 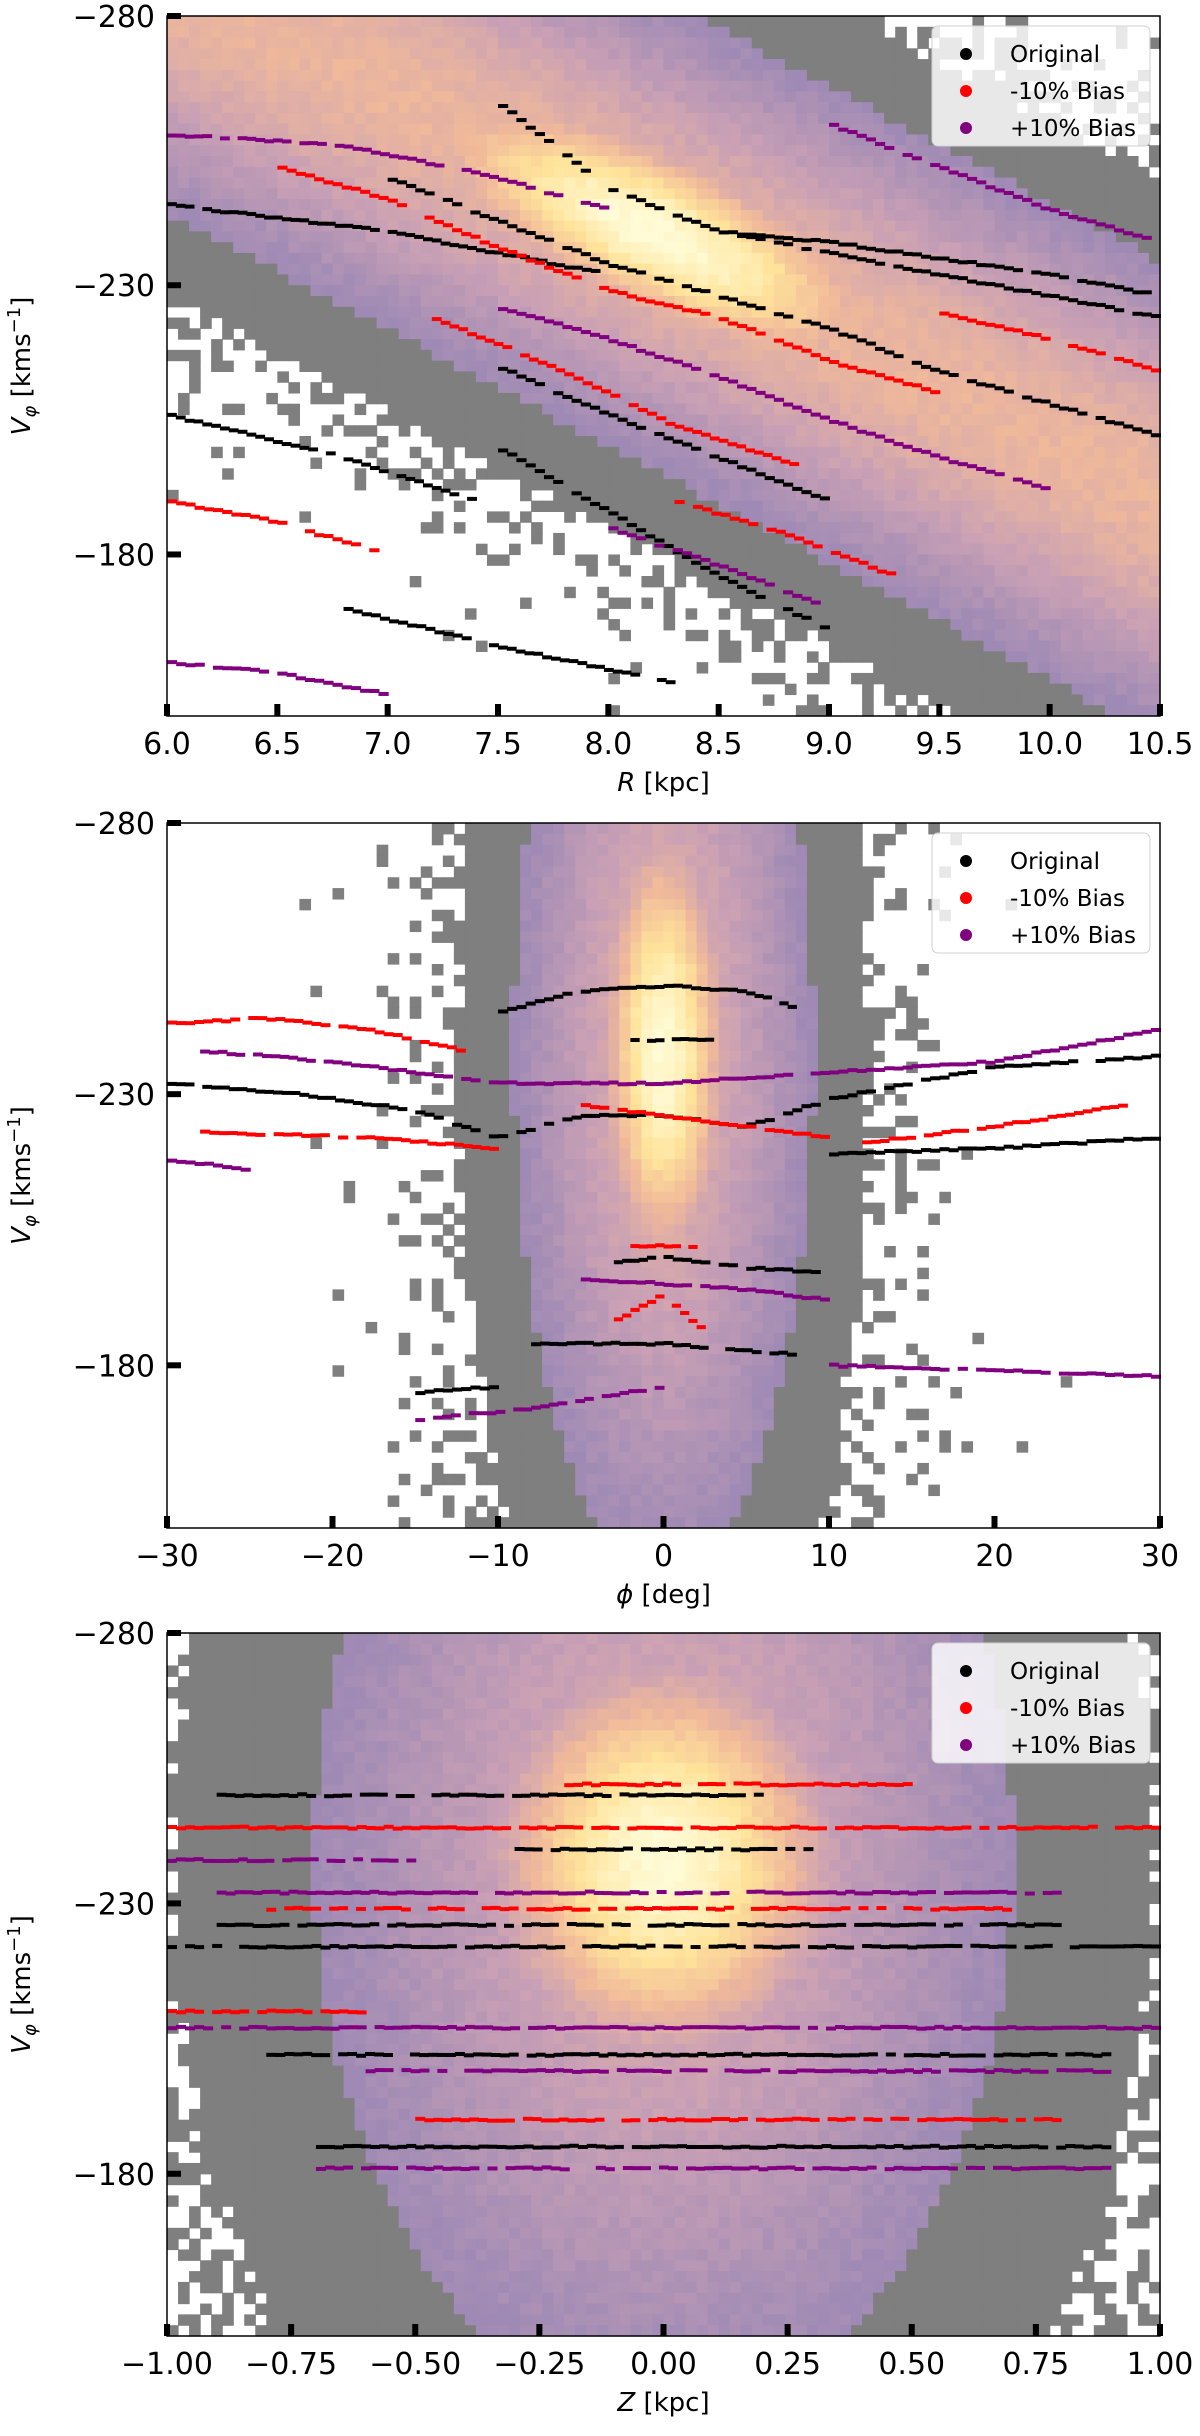 What do you see at coordinates (114, 17) in the screenshot?
I see `y-tick-label: −280` at bounding box center [114, 17].